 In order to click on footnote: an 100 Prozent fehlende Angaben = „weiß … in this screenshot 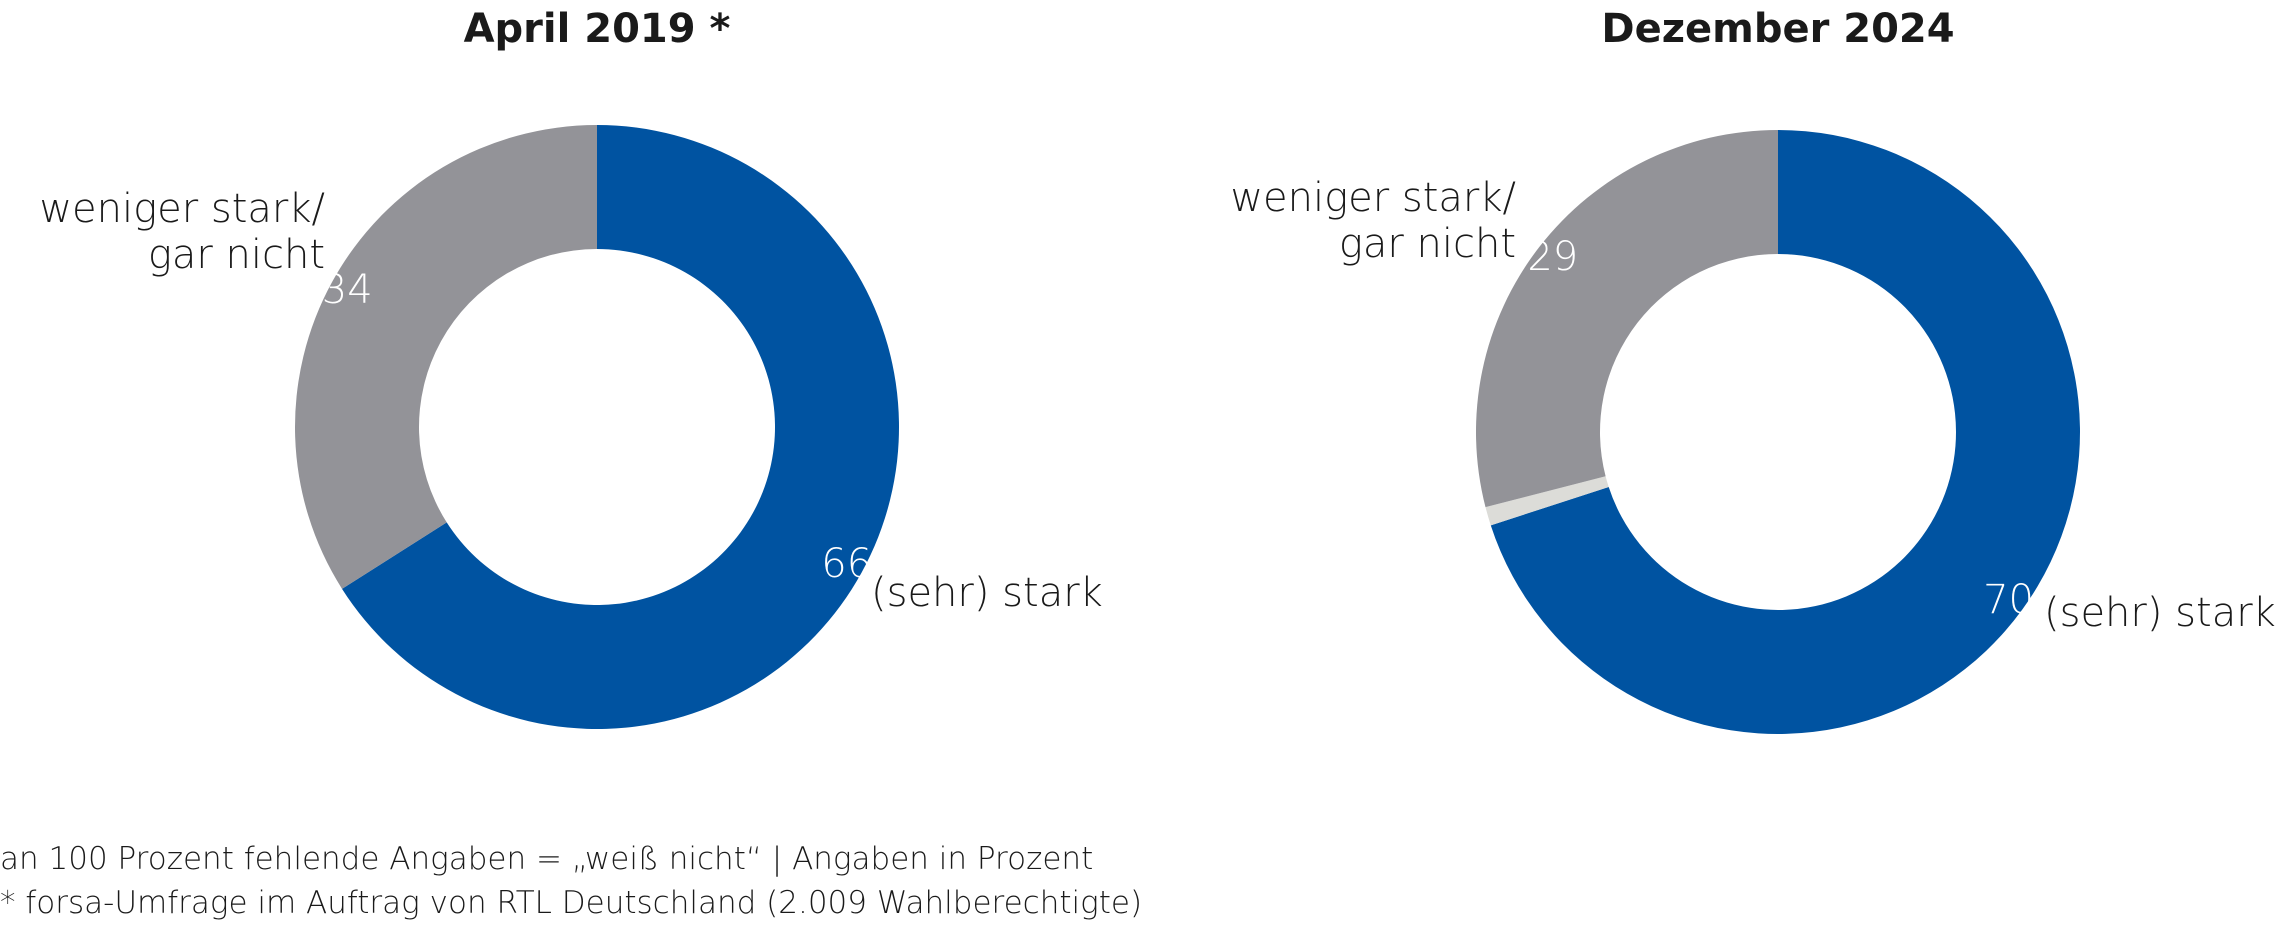, I will do `click(547, 859)`.